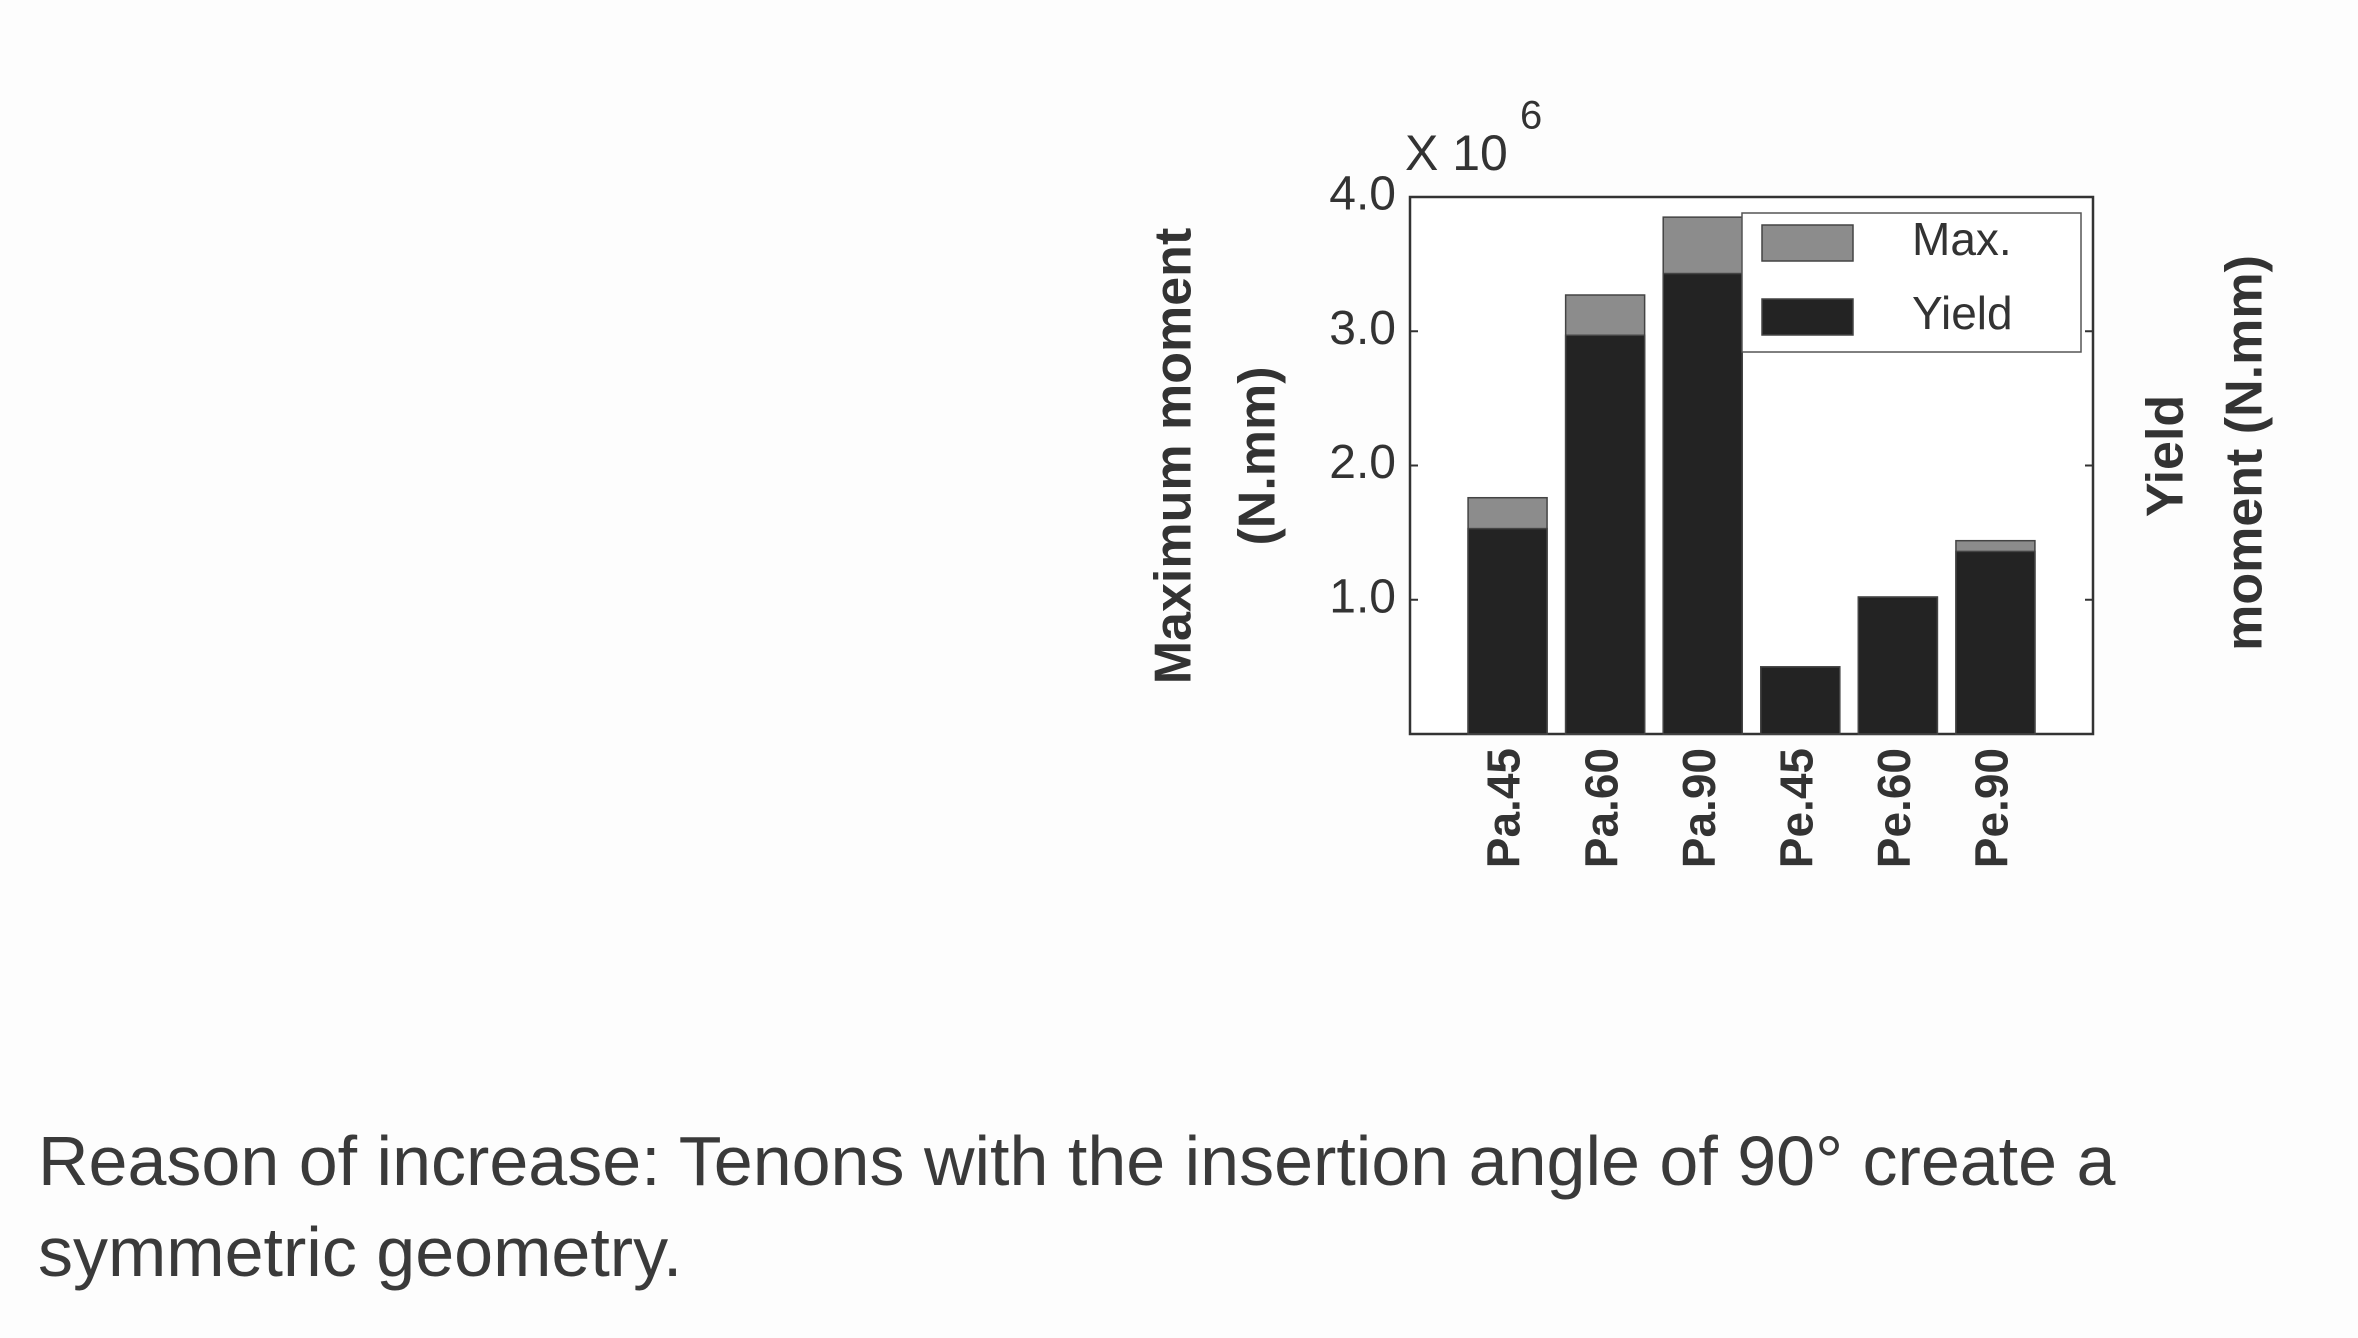 Image resolution: width=2358 pixels, height=1338 pixels. I want to click on axis-multiplier: X 10, so click(1456, 153).